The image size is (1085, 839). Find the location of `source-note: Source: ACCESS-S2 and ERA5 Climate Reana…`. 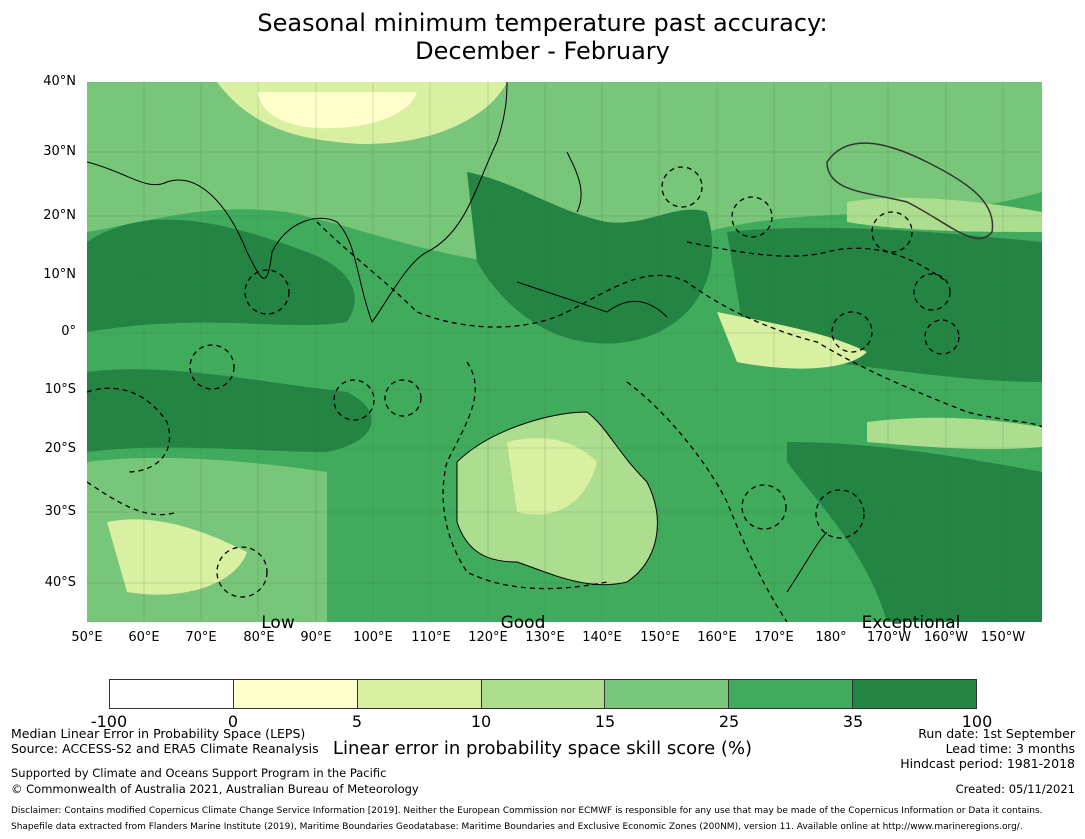

source-note: Source: ACCESS-S2 and ERA5 Climate Reana… is located at coordinates (165, 748).